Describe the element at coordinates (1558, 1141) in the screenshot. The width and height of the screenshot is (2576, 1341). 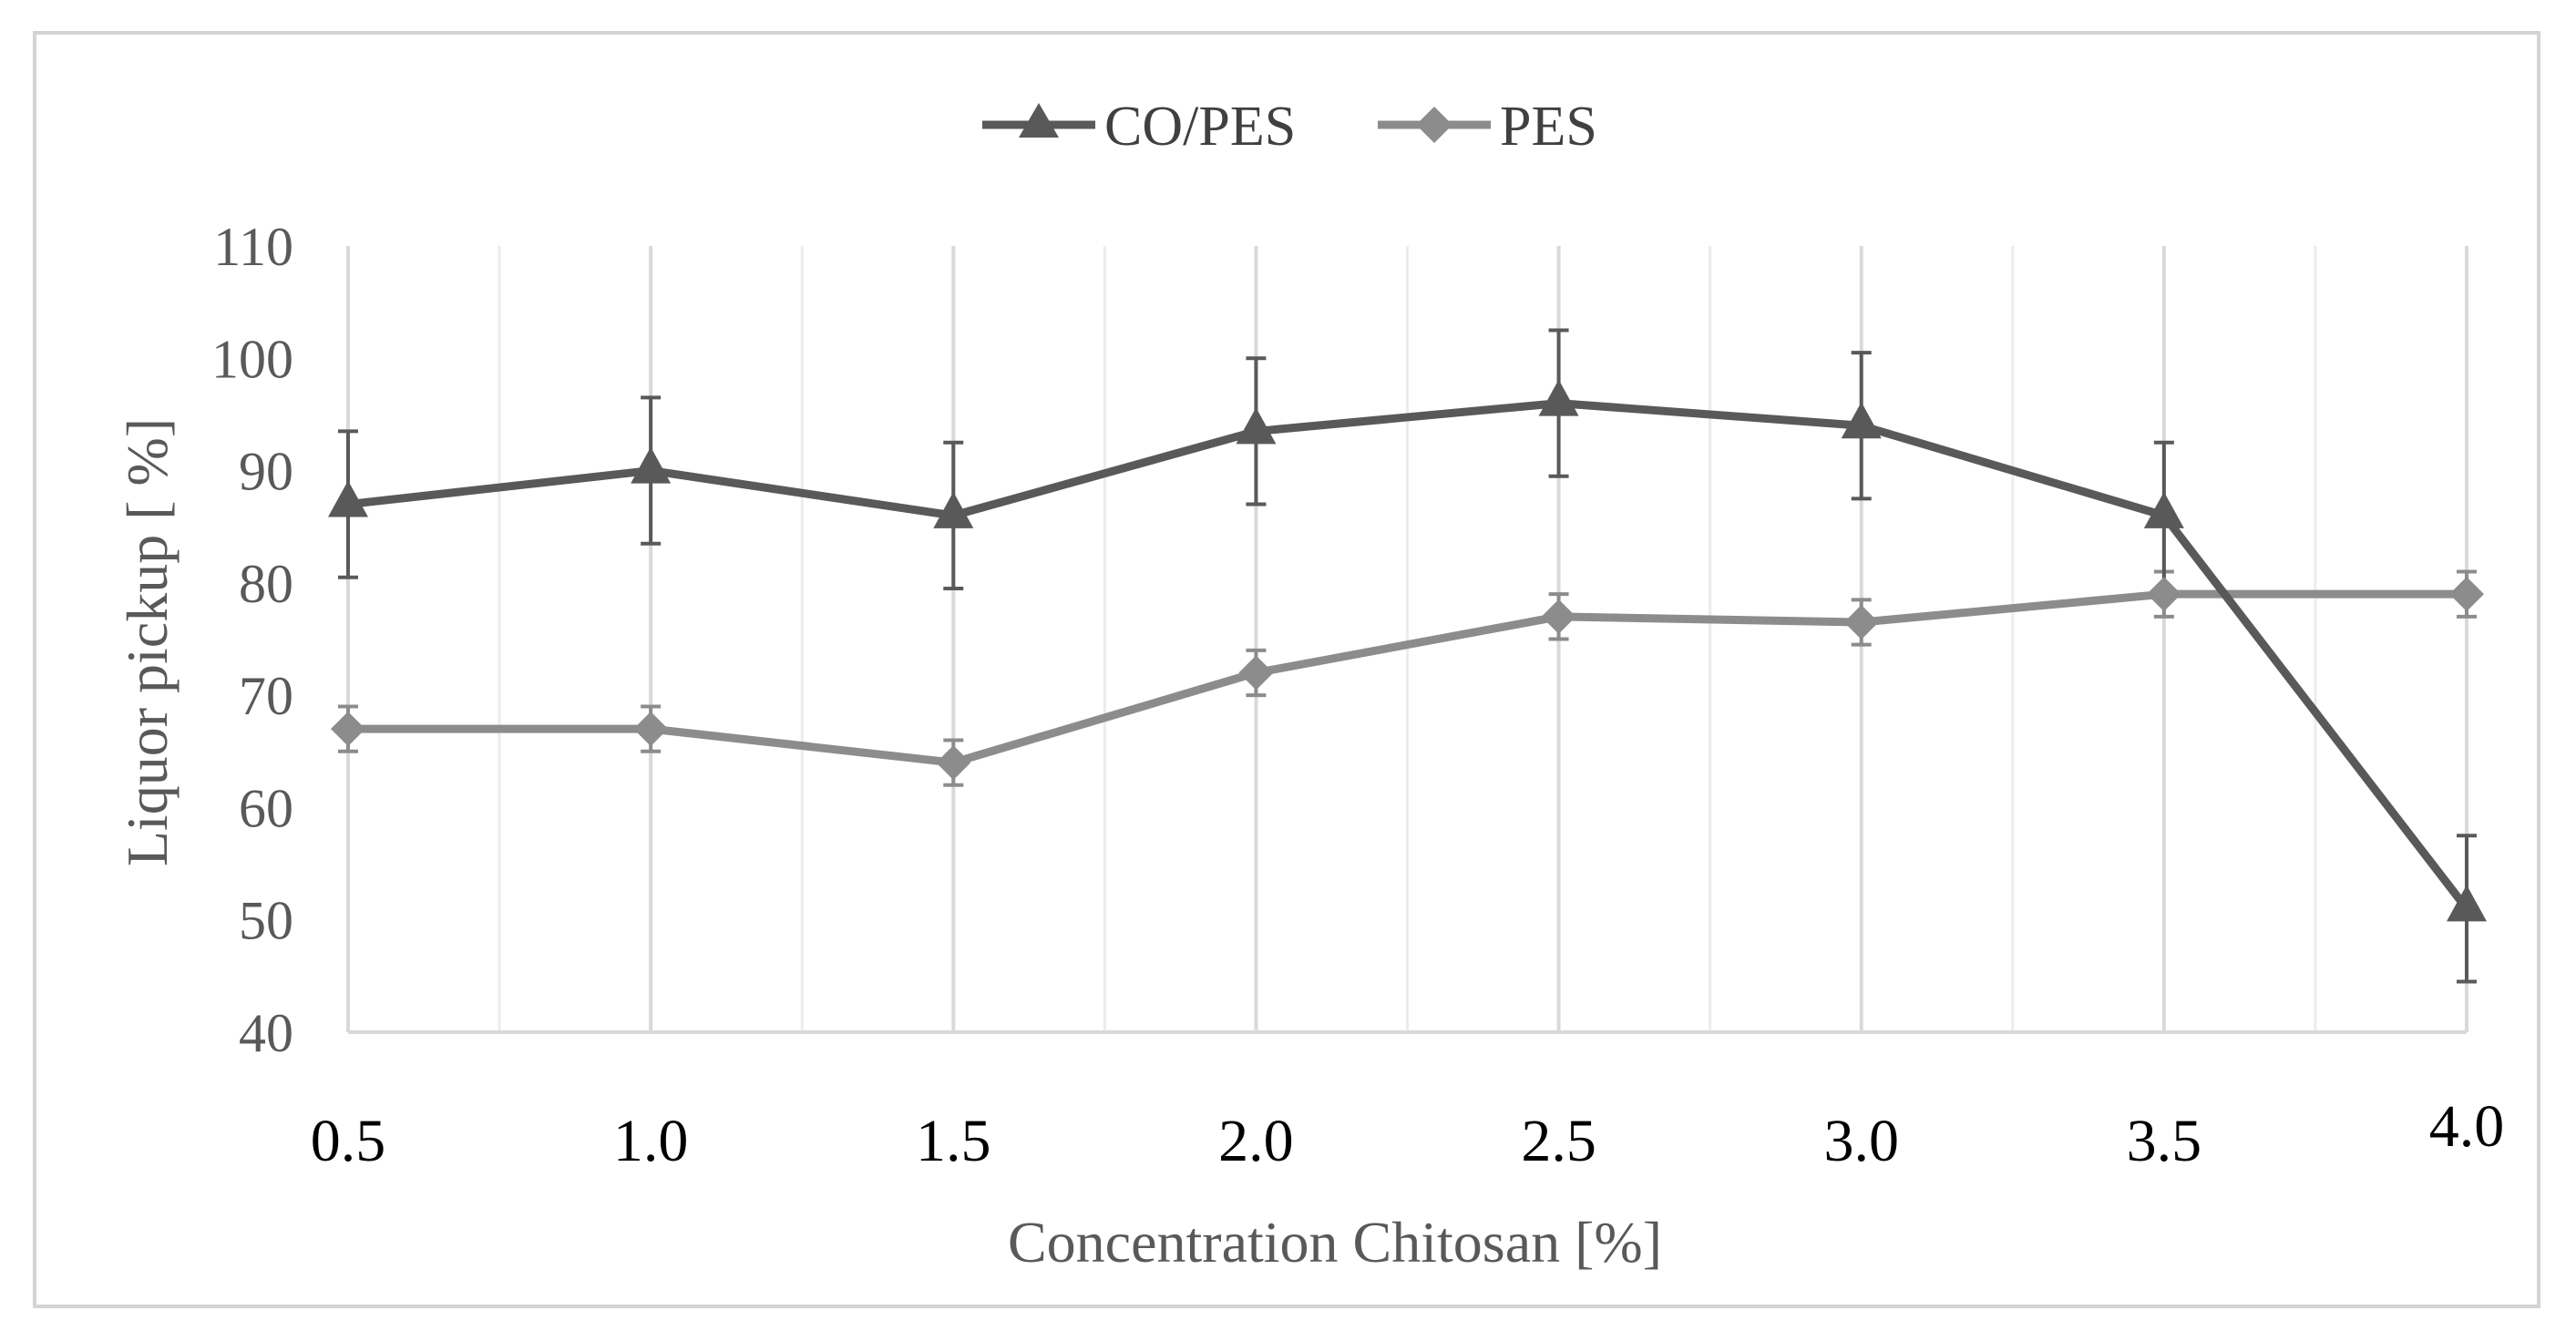
I see `x-tick-label-2-5: 2.5` at that location.